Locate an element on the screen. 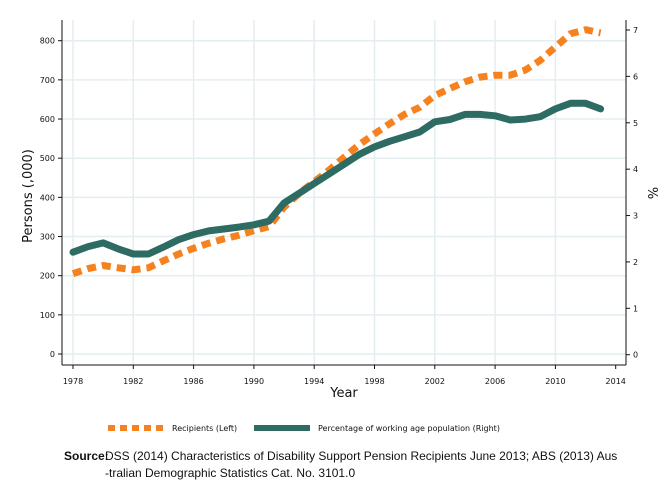  y-left-tick-label: 500 is located at coordinates (47, 158).